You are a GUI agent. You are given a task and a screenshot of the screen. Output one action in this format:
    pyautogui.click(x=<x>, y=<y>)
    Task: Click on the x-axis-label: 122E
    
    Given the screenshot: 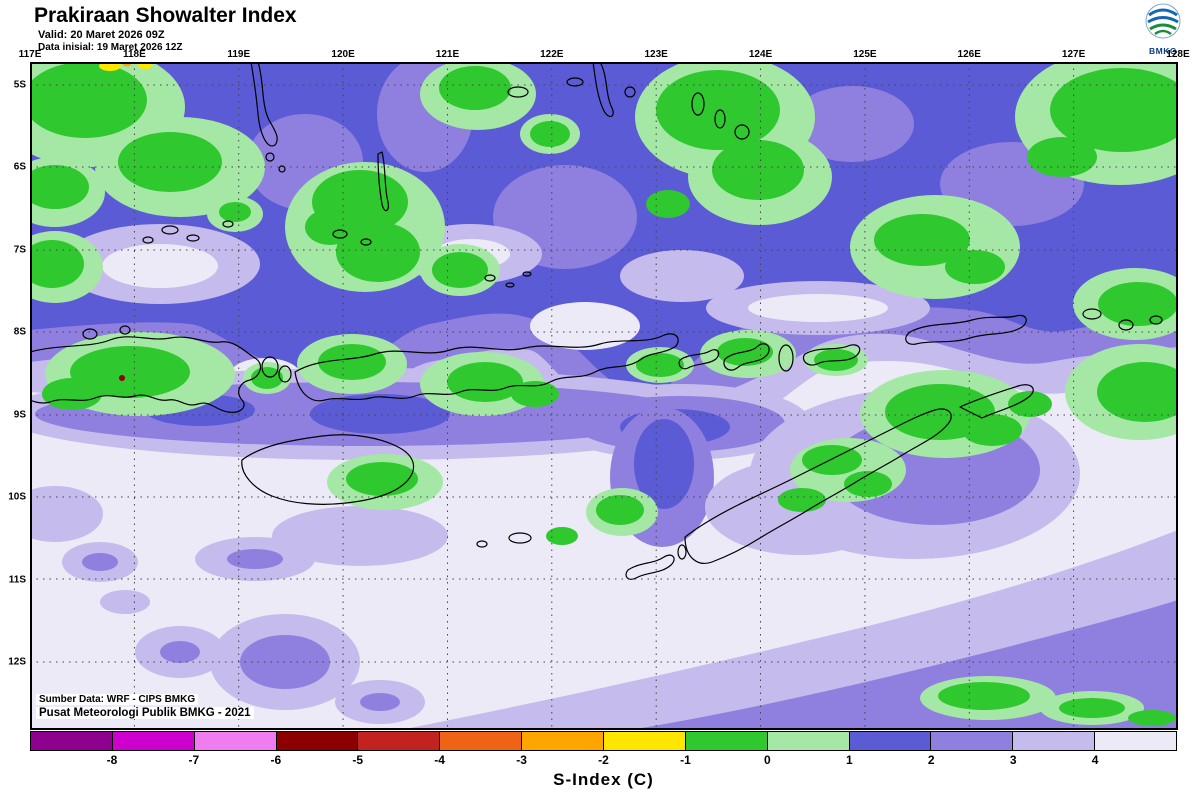 What is the action you would take?
    pyautogui.click(x=552, y=54)
    